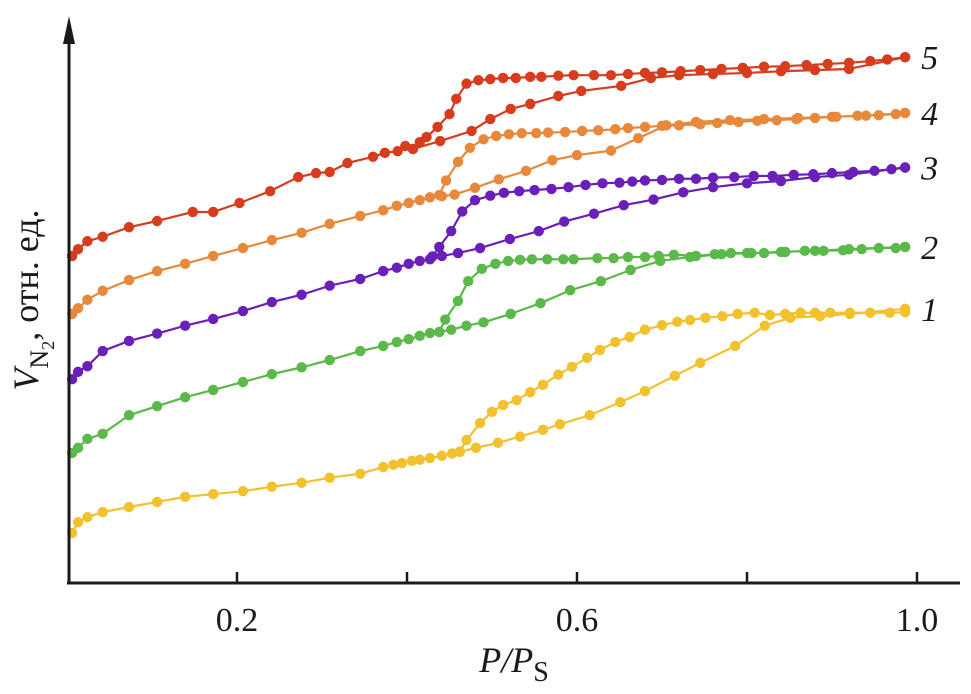 This screenshot has width=971, height=694. Describe the element at coordinates (237, 620) in the screenshot. I see `x-tick-label-0.2: 0.2` at that location.